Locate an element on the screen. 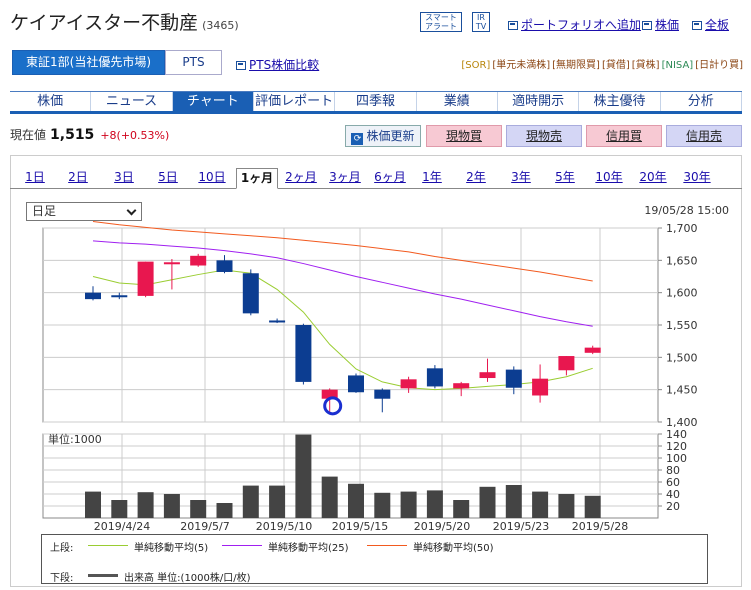  y-tick-label: 1,450 is located at coordinates (682, 390).